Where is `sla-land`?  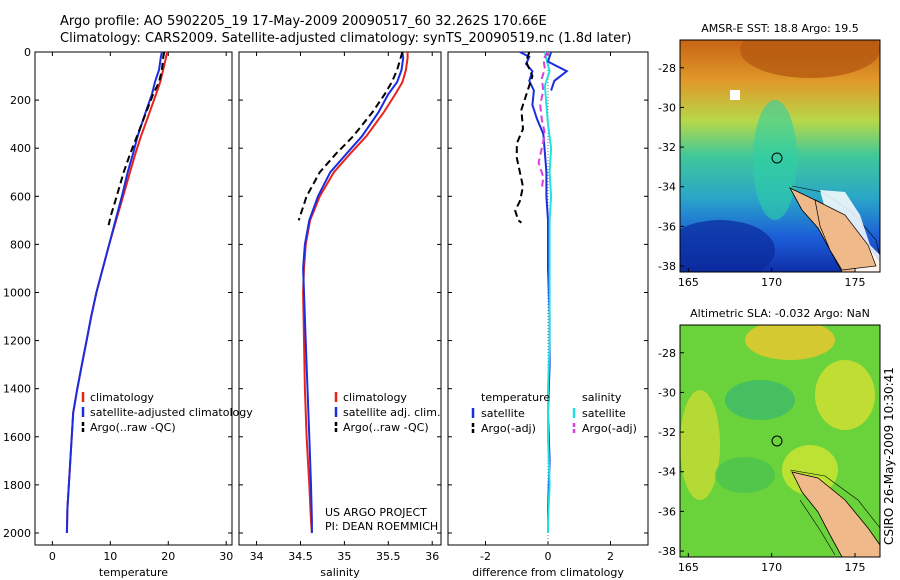 sla-land is located at coordinates (835, 514).